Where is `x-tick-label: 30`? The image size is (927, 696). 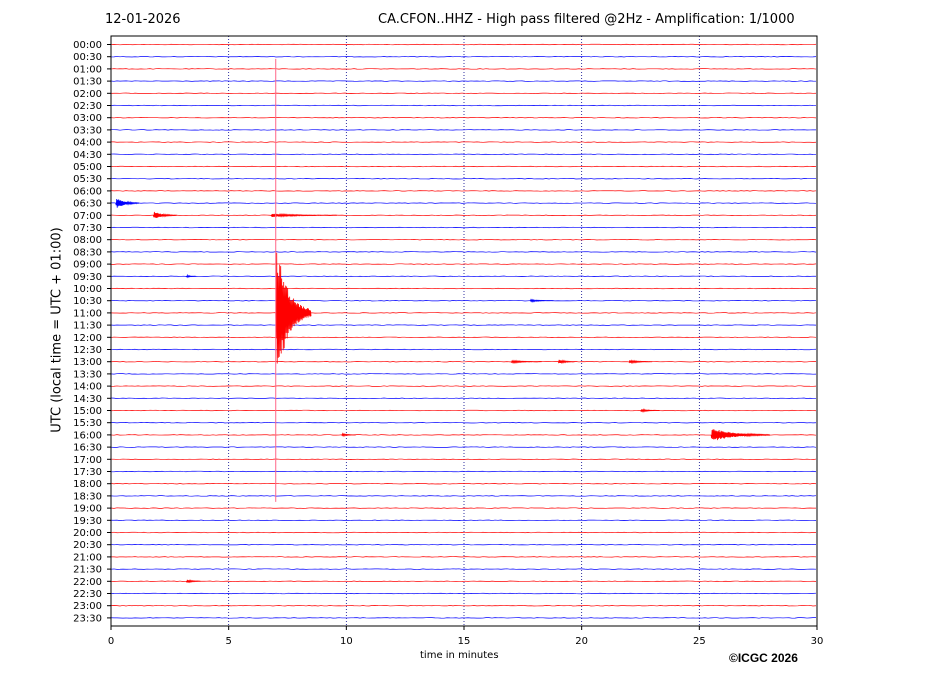
x-tick-label: 30 is located at coordinates (817, 641).